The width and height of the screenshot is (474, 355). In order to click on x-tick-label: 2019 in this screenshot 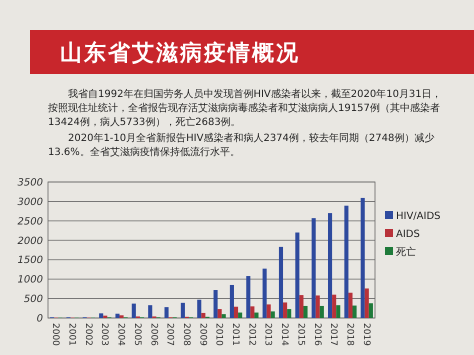, I will do `click(365, 334)`.